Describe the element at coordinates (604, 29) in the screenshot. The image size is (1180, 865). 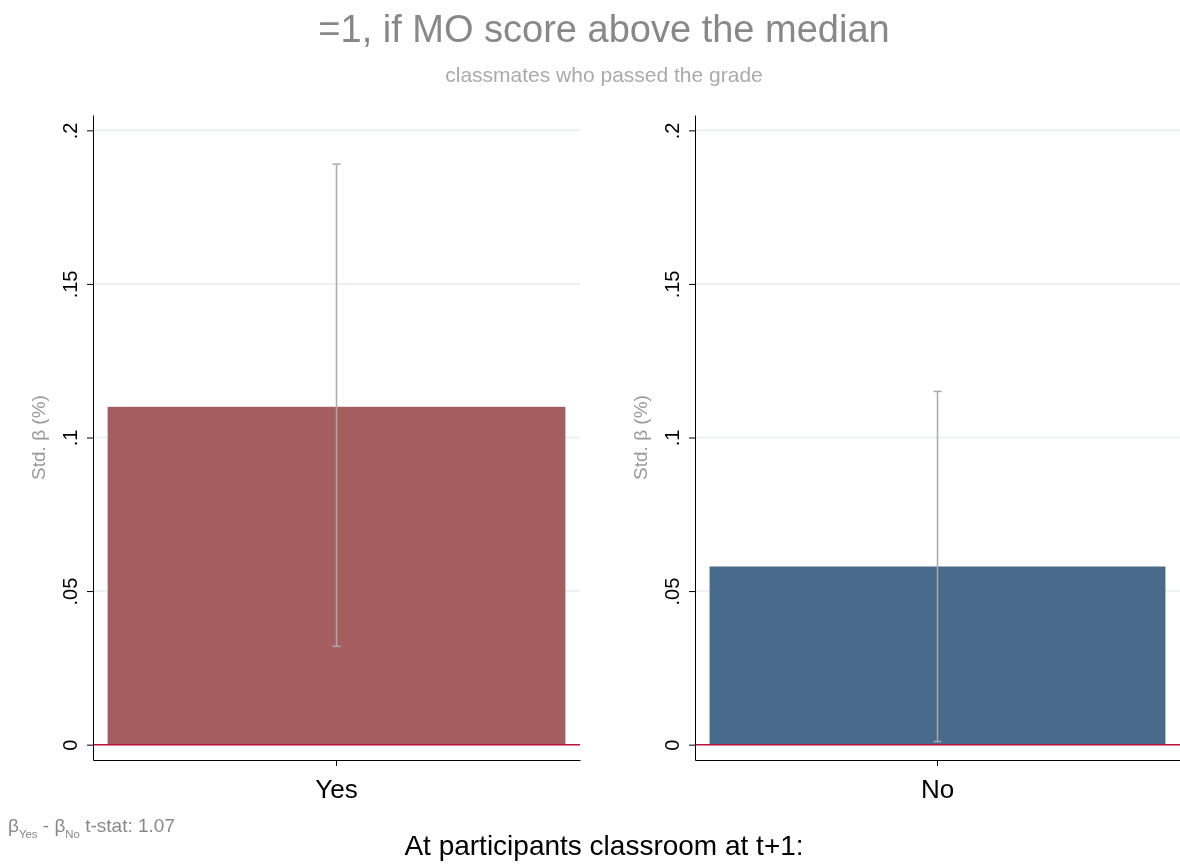
I see `text: =1, if MO score above the median` at that location.